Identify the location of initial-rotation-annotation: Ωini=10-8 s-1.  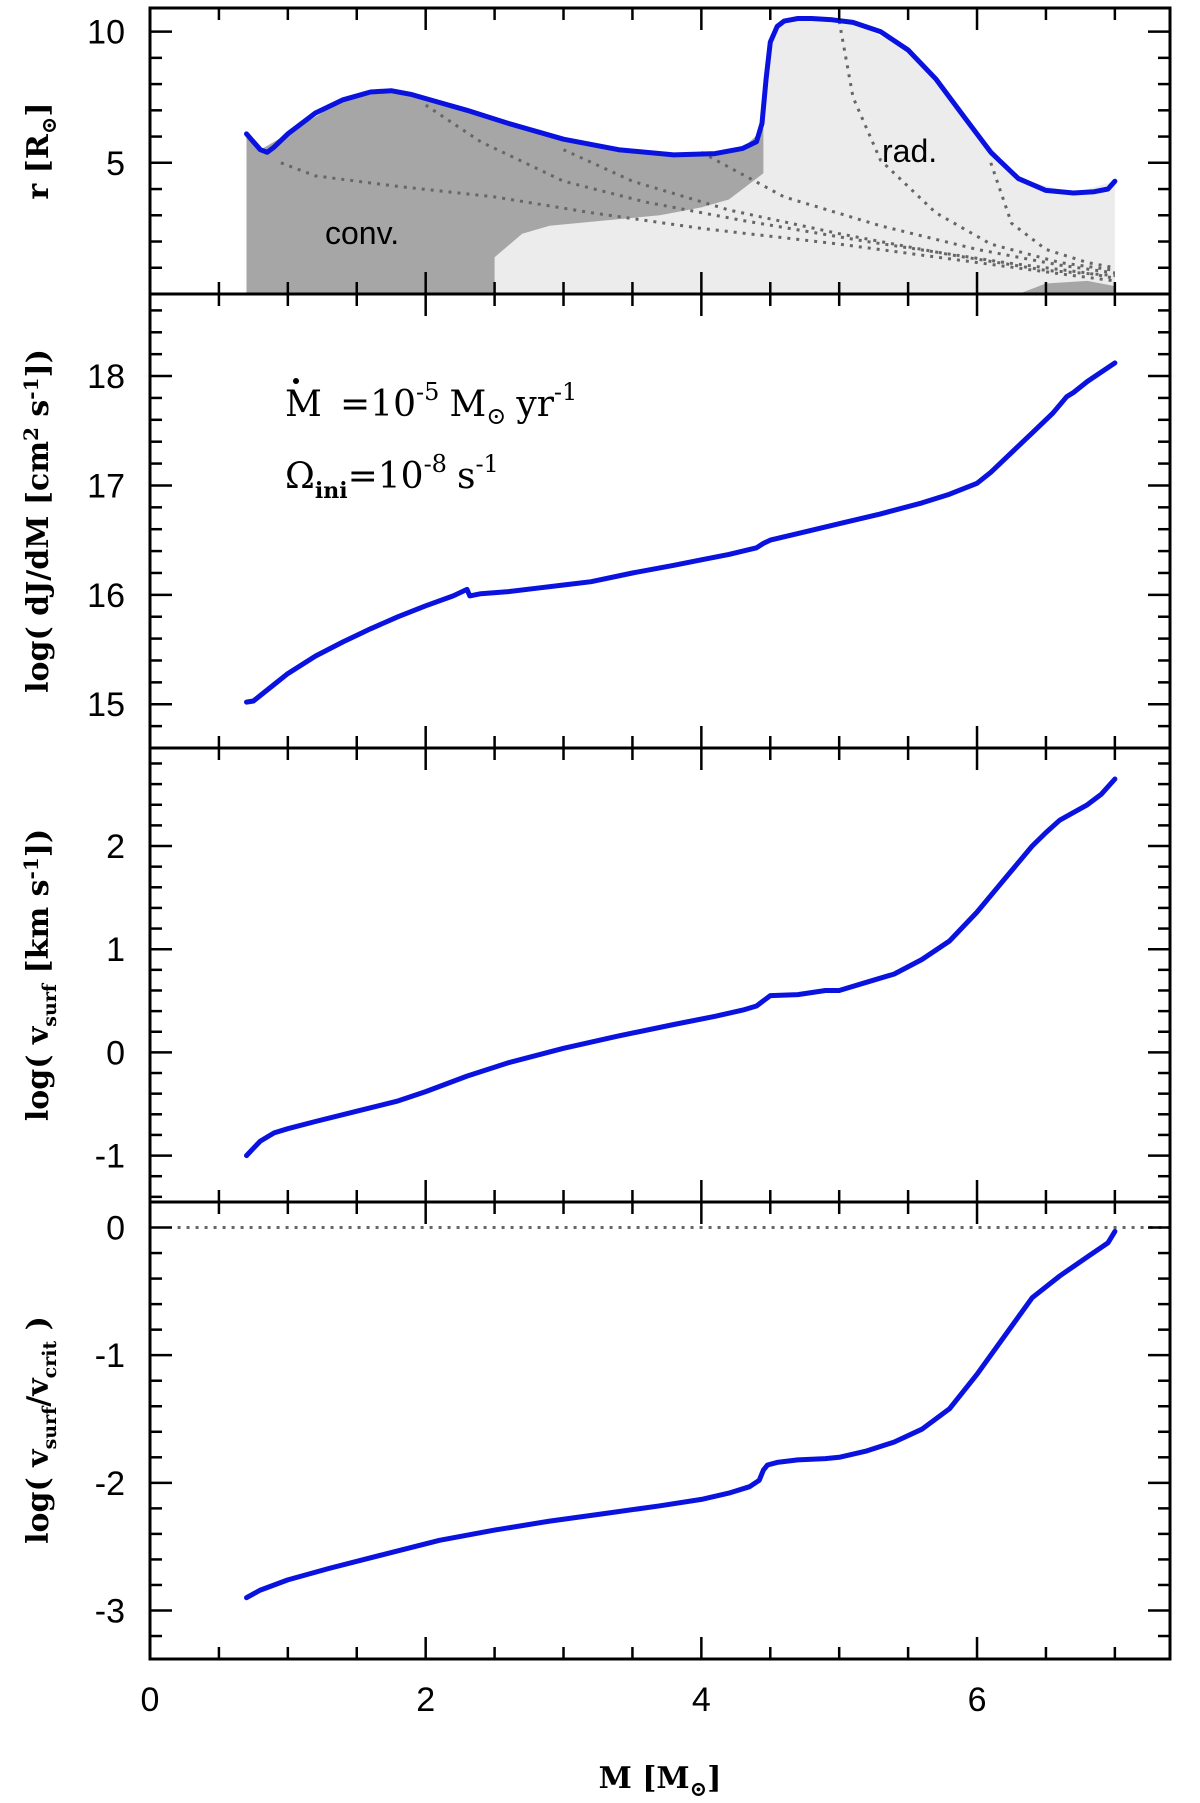
(392, 477).